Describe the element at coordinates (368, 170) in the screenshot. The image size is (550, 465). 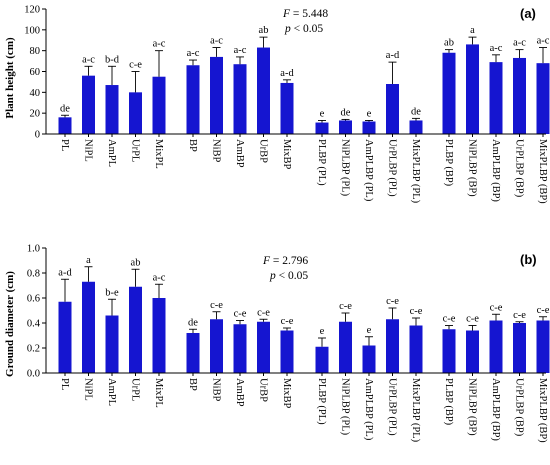
I see `category-label: AmPLBP (PL)` at that location.